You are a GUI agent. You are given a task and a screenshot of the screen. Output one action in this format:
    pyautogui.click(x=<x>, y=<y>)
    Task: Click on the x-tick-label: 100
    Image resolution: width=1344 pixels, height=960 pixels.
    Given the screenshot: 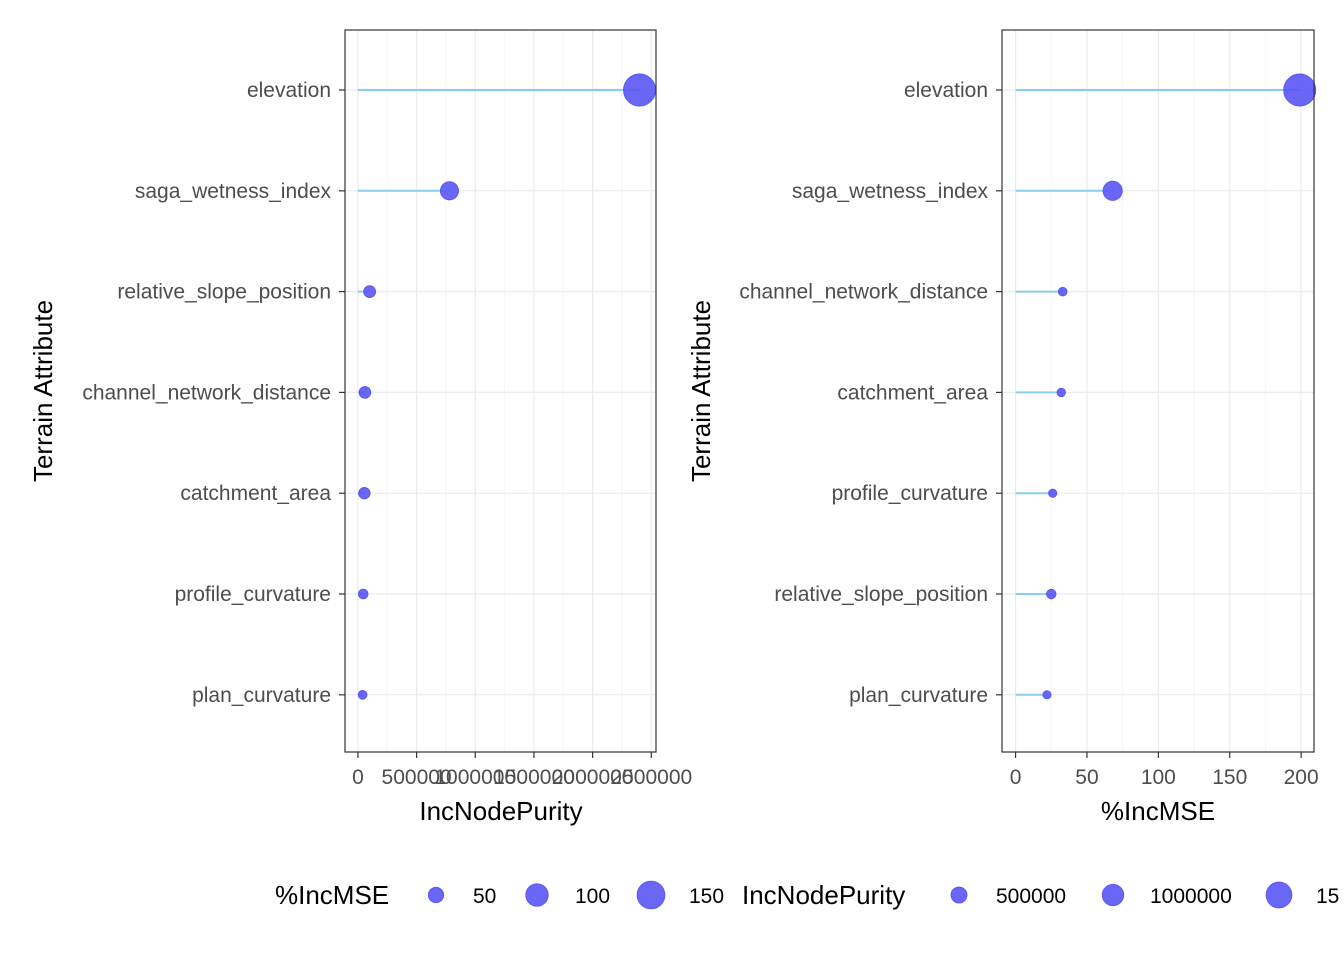 What is the action you would take?
    pyautogui.click(x=1158, y=777)
    